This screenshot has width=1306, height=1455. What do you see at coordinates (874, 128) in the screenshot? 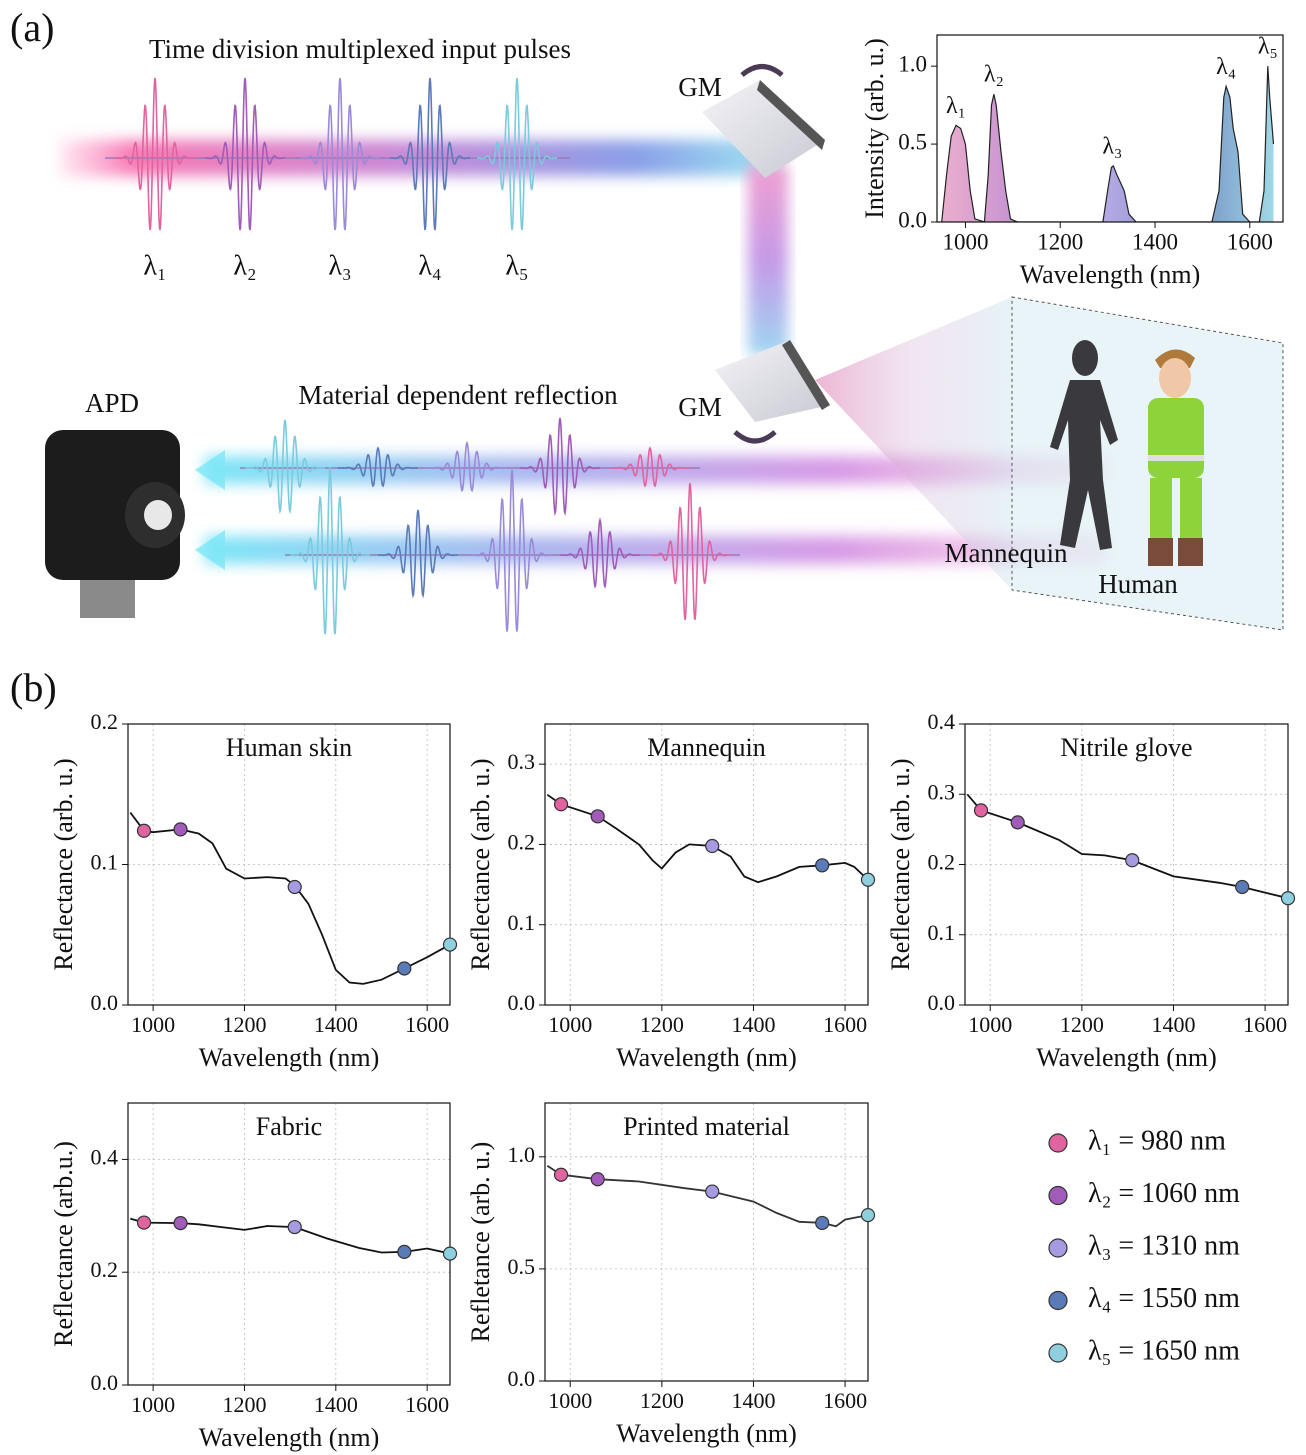
I see `y-axis-label: Intensity (arb. u.)` at bounding box center [874, 128].